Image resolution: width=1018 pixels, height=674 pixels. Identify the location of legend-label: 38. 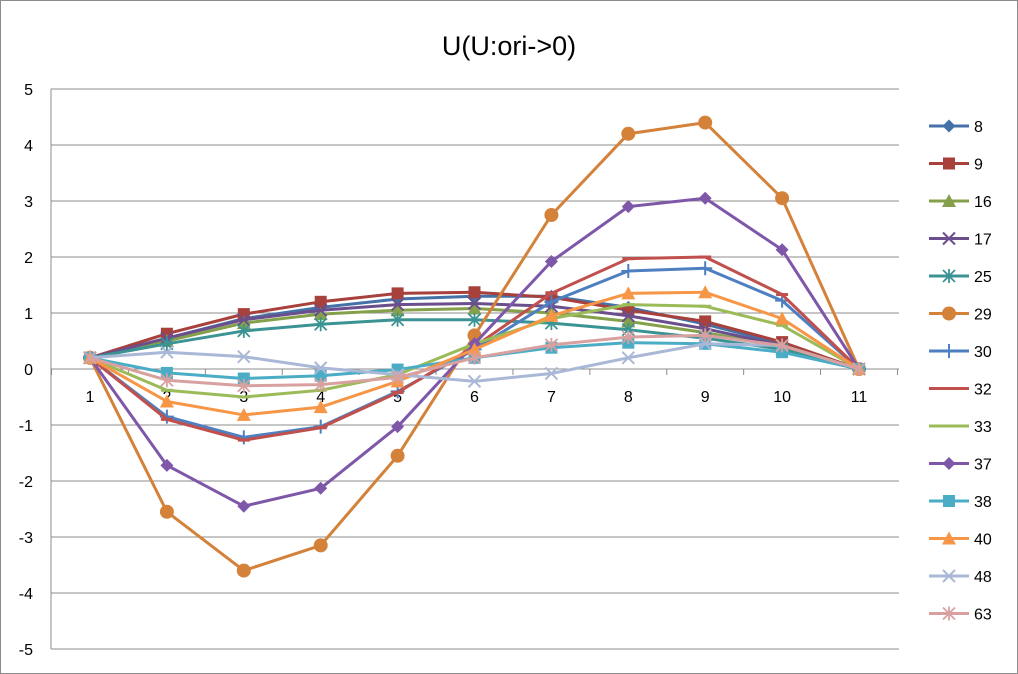
(983, 502).